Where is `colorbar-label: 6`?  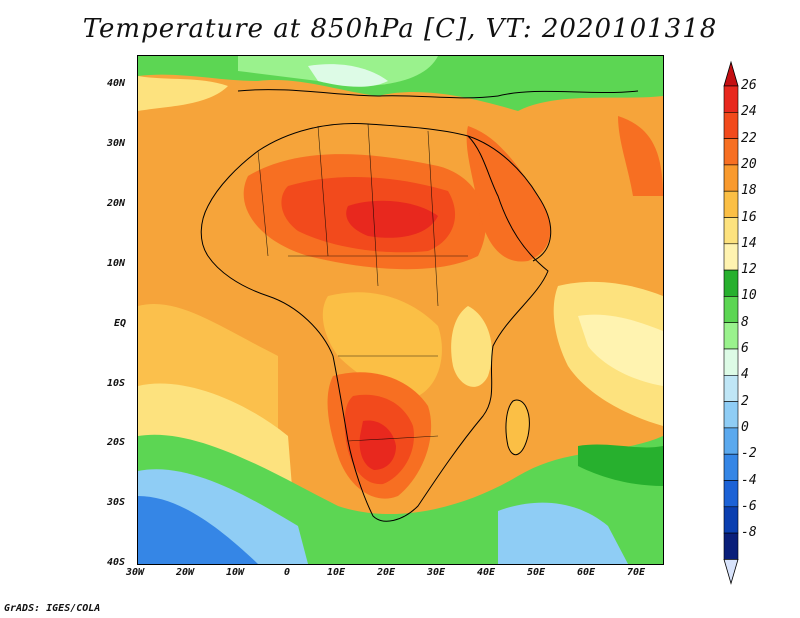 colorbar-label: 6 is located at coordinates (745, 348).